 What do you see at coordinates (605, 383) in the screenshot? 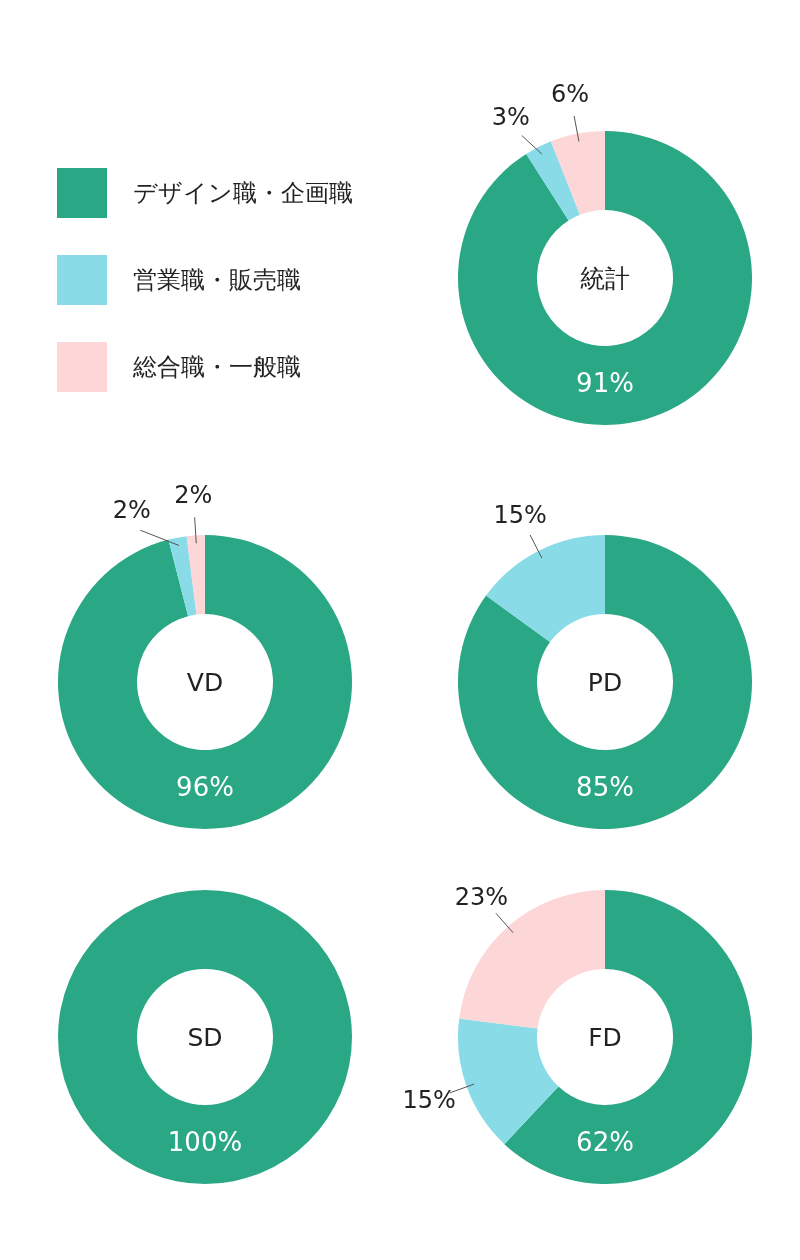
I see `data-label: 91%` at bounding box center [605, 383].